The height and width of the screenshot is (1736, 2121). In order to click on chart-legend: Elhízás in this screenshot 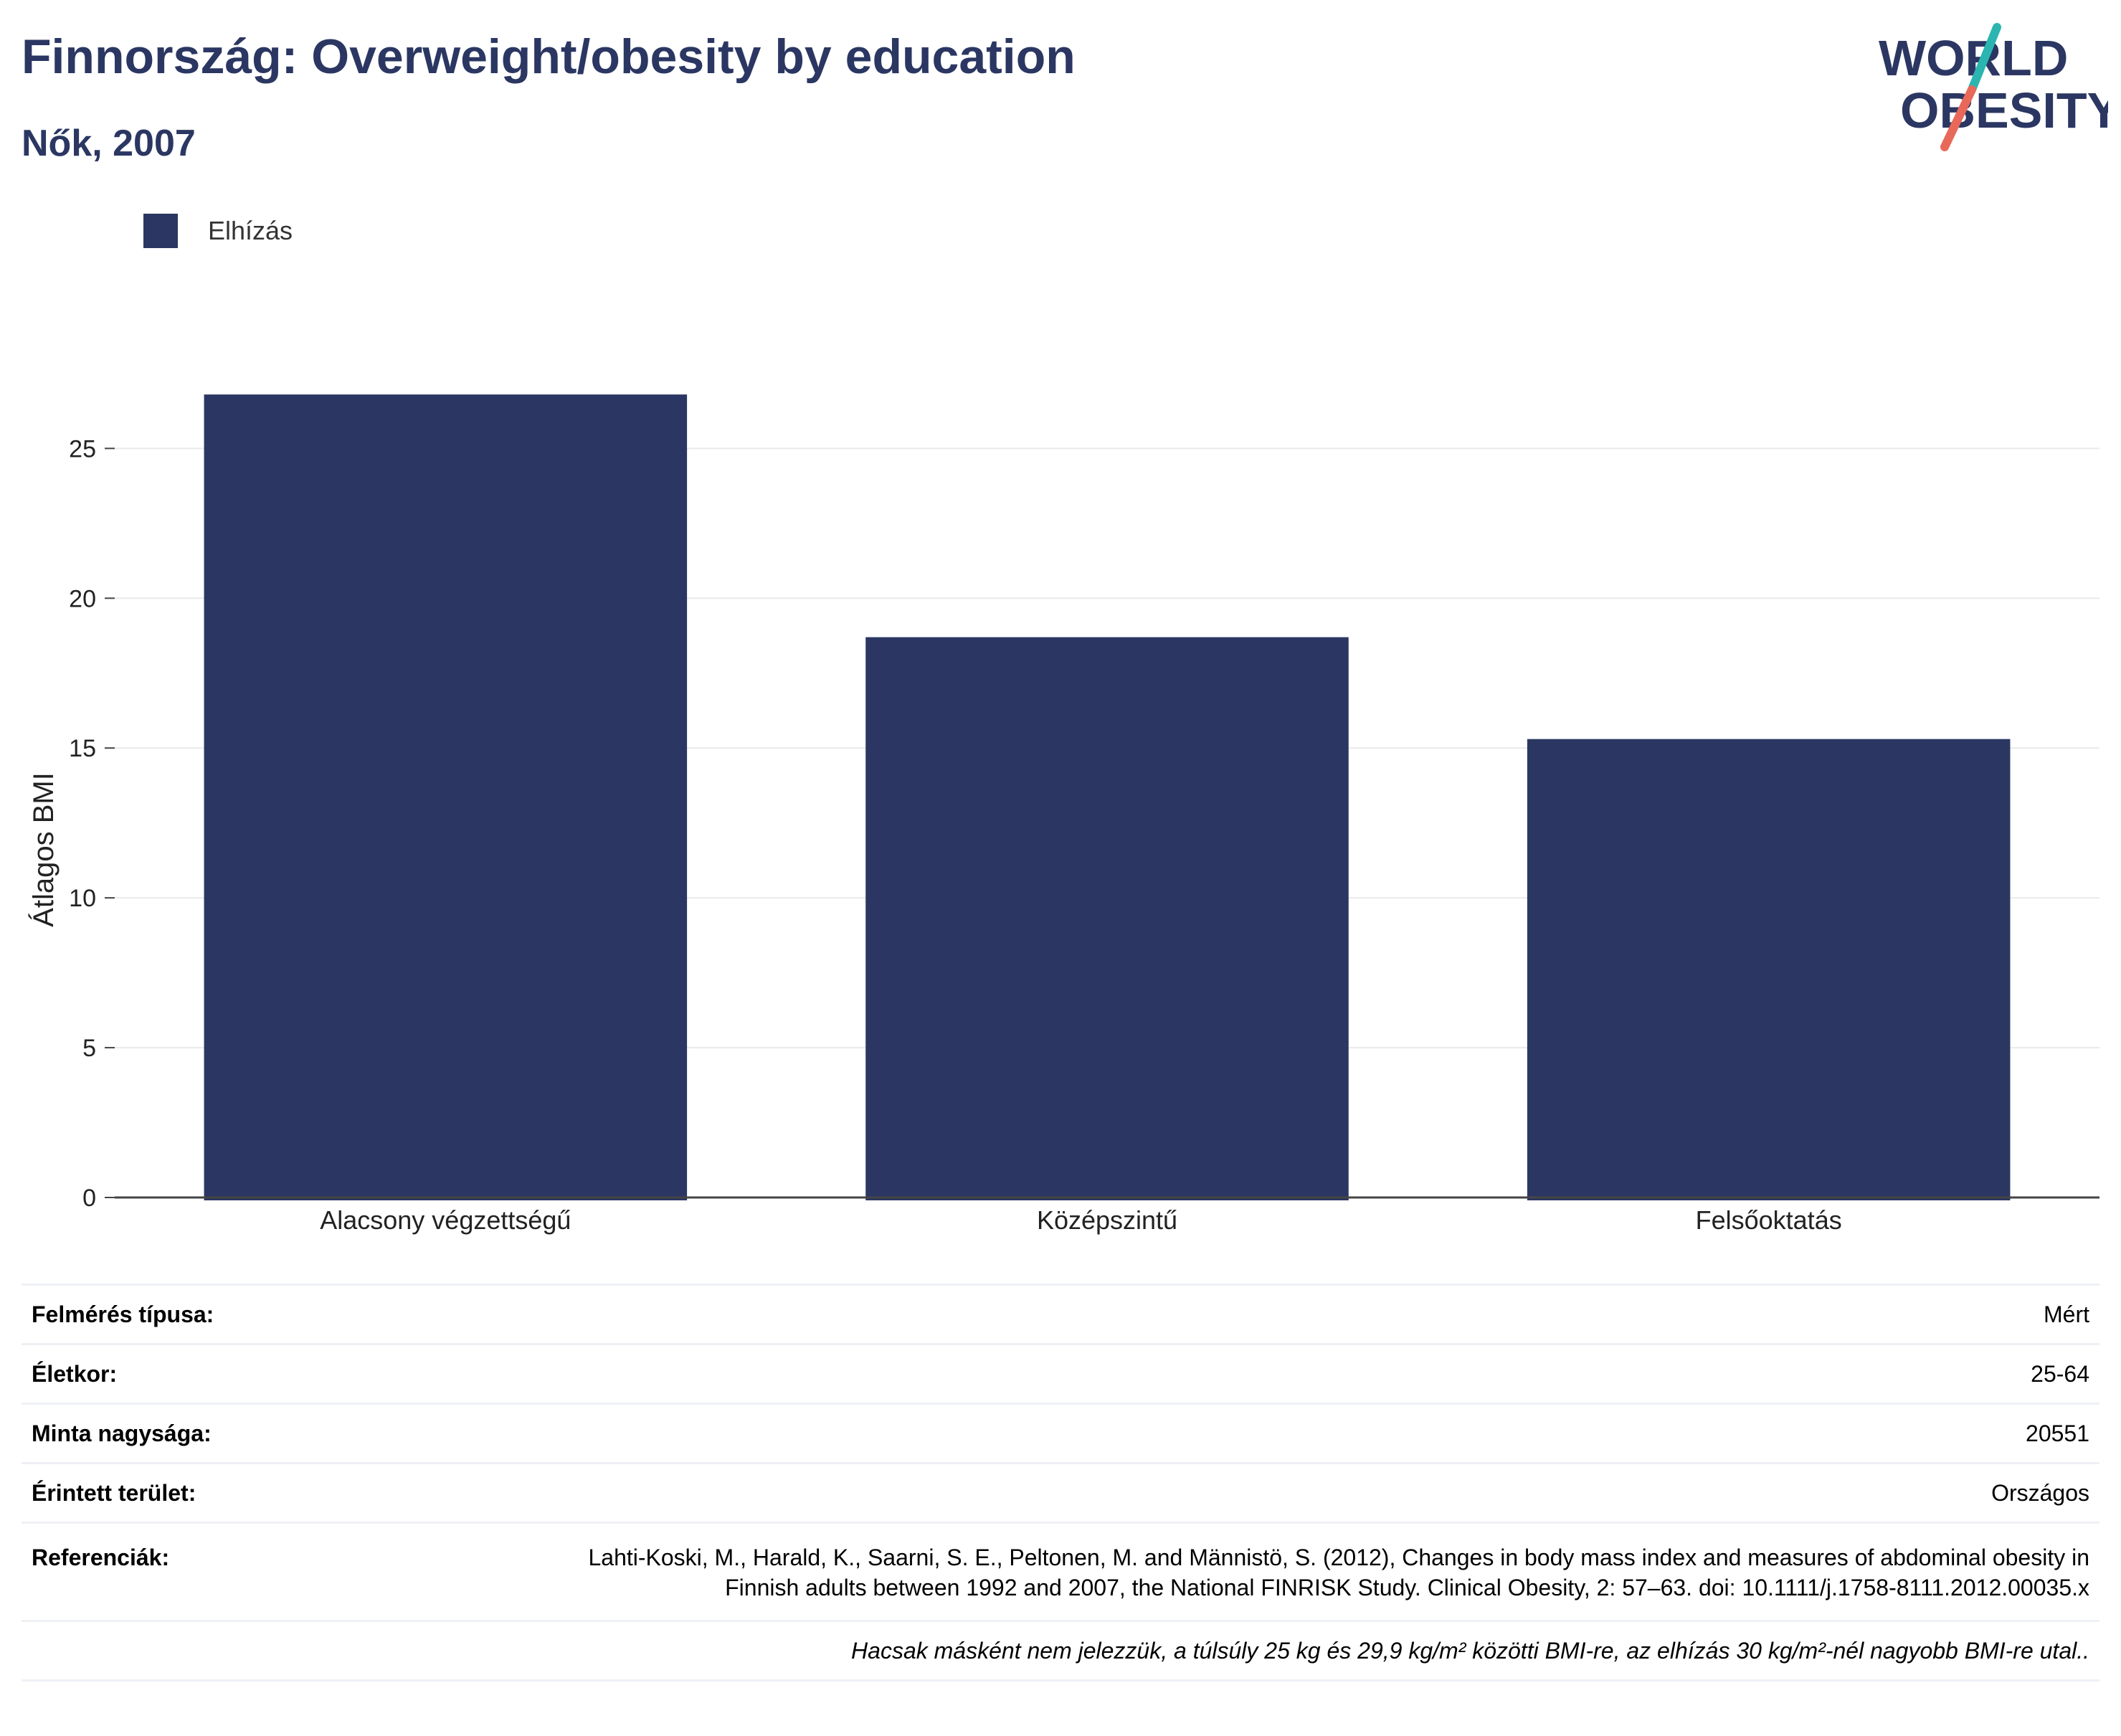, I will do `click(218, 231)`.